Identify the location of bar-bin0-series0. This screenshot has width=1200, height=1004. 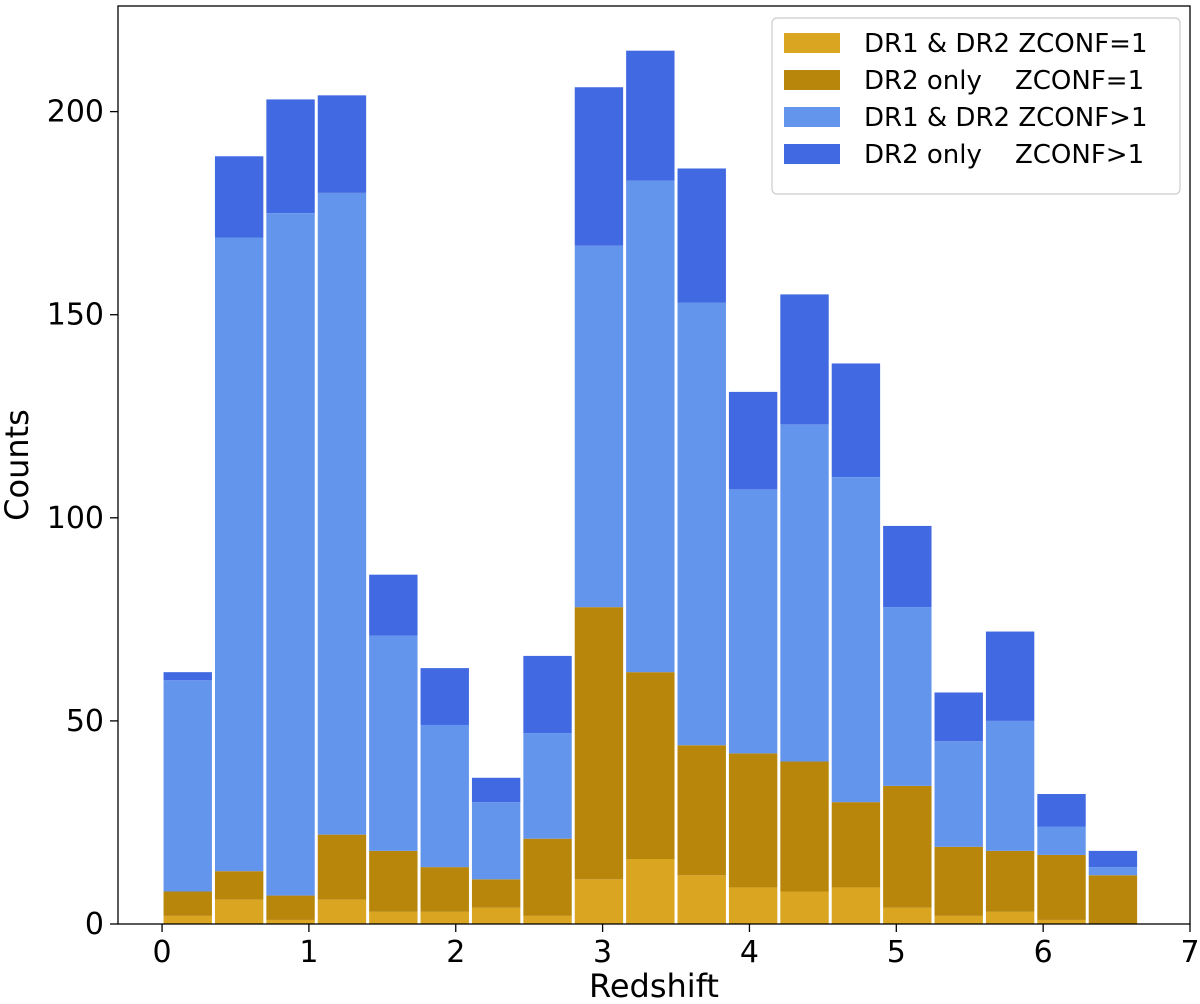
(187, 919).